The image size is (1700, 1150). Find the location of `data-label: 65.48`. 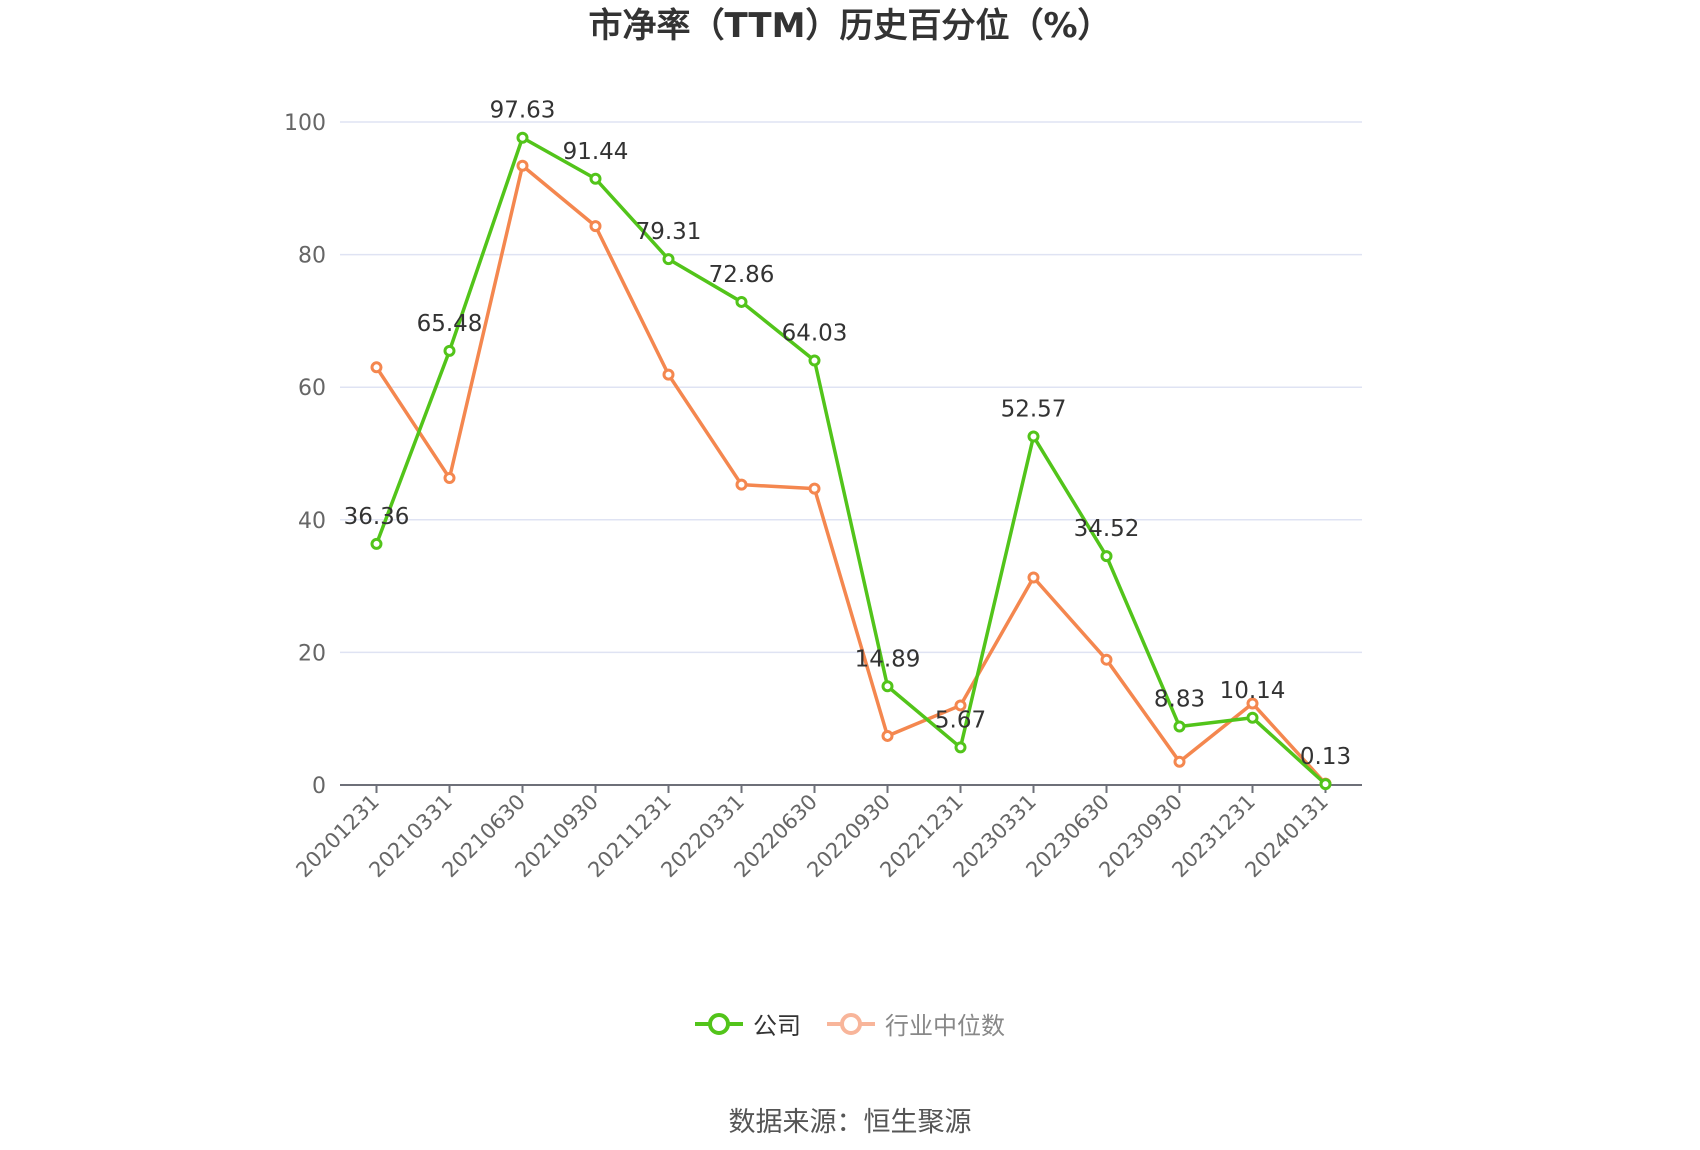

data-label: 65.48 is located at coordinates (450, 324).